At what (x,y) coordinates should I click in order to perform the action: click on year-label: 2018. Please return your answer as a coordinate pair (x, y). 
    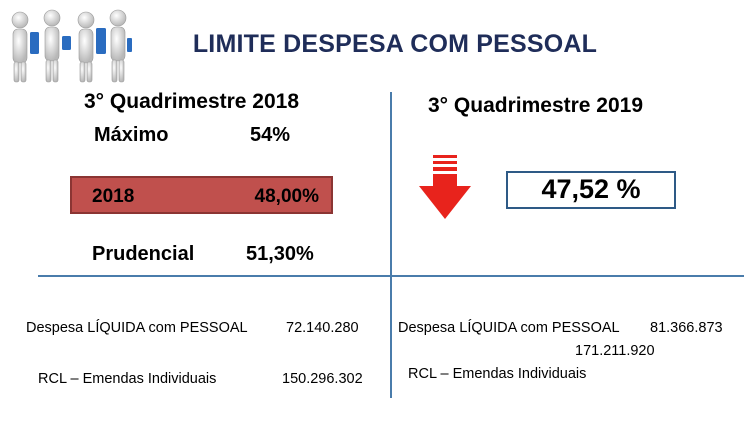
    Looking at the image, I should click on (113, 196).